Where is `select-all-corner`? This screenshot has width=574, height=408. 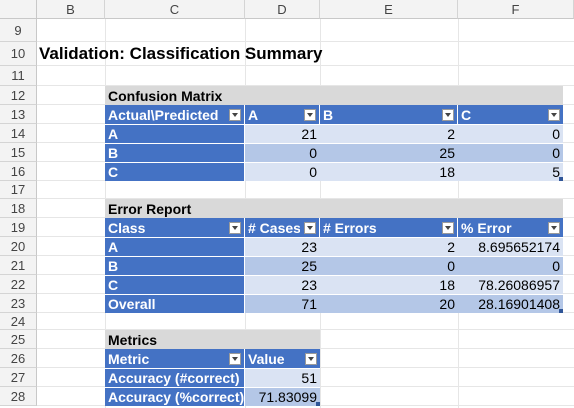
select-all-corner is located at coordinates (18, 9).